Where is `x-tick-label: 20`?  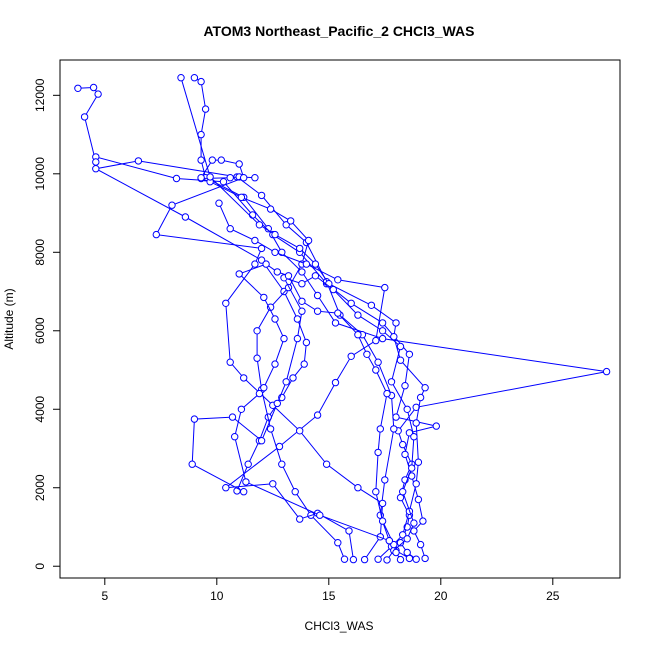
x-tick-label: 20 is located at coordinates (441, 596).